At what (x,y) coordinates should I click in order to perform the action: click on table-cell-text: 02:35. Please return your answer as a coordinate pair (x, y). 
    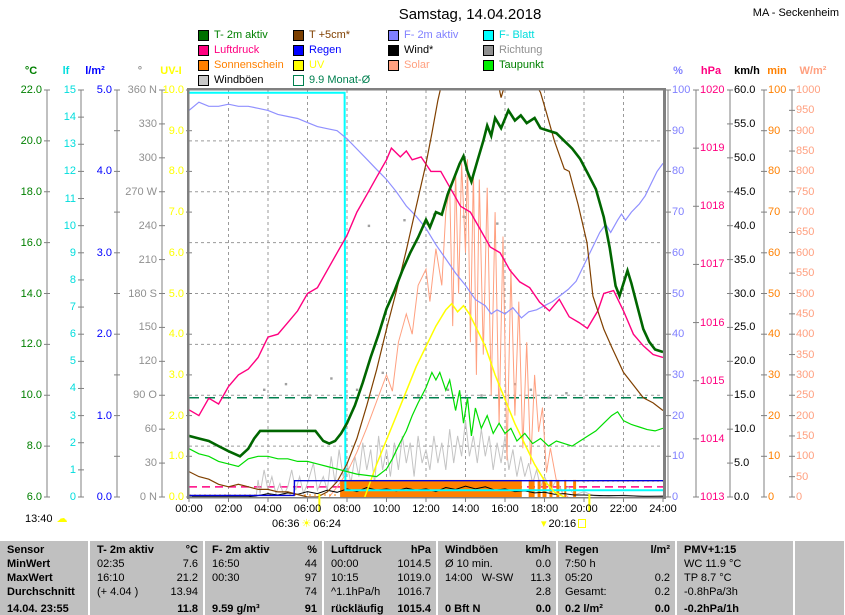
    Looking at the image, I should click on (111, 564).